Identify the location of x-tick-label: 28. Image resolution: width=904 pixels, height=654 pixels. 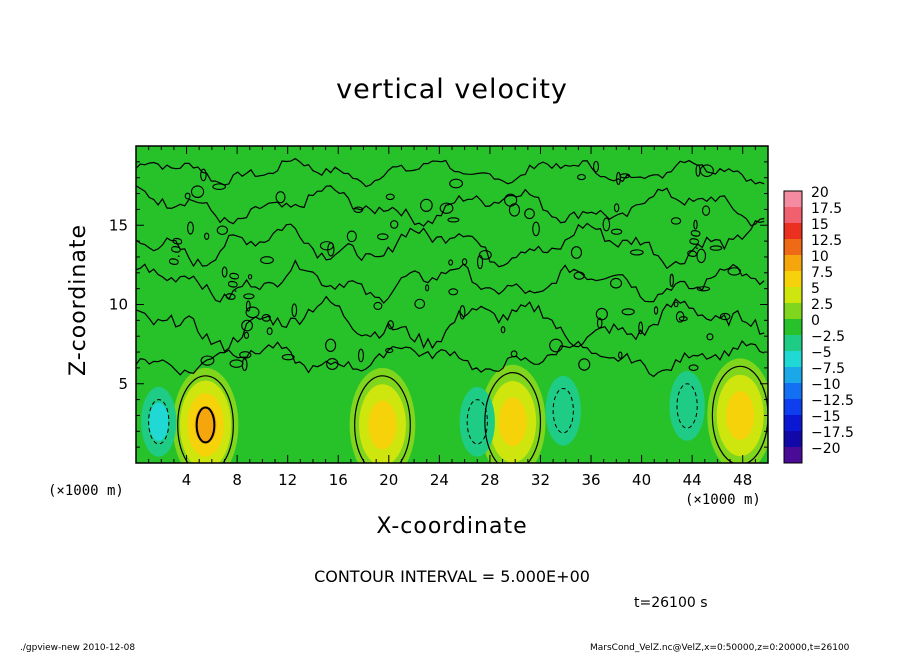
(489, 480).